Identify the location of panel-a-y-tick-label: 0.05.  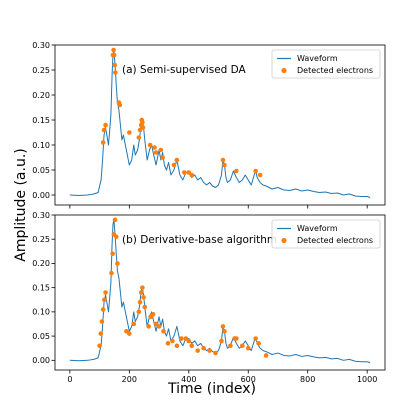
(41, 170).